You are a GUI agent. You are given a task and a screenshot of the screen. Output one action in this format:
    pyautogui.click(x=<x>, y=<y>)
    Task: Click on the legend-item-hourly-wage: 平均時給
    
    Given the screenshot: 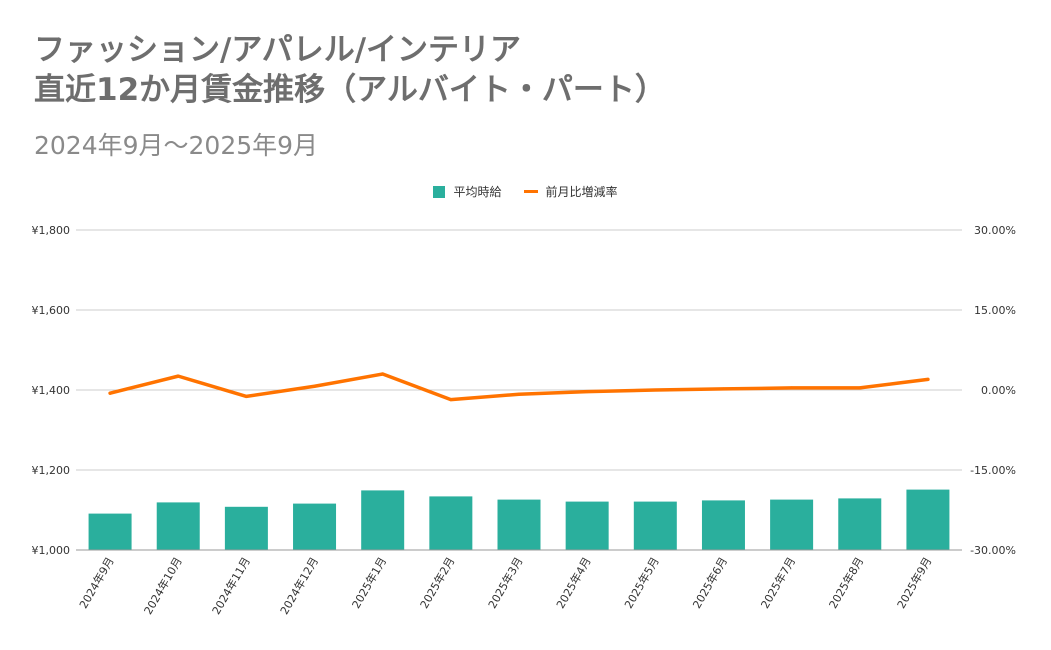 What is the action you would take?
    pyautogui.click(x=467, y=191)
    